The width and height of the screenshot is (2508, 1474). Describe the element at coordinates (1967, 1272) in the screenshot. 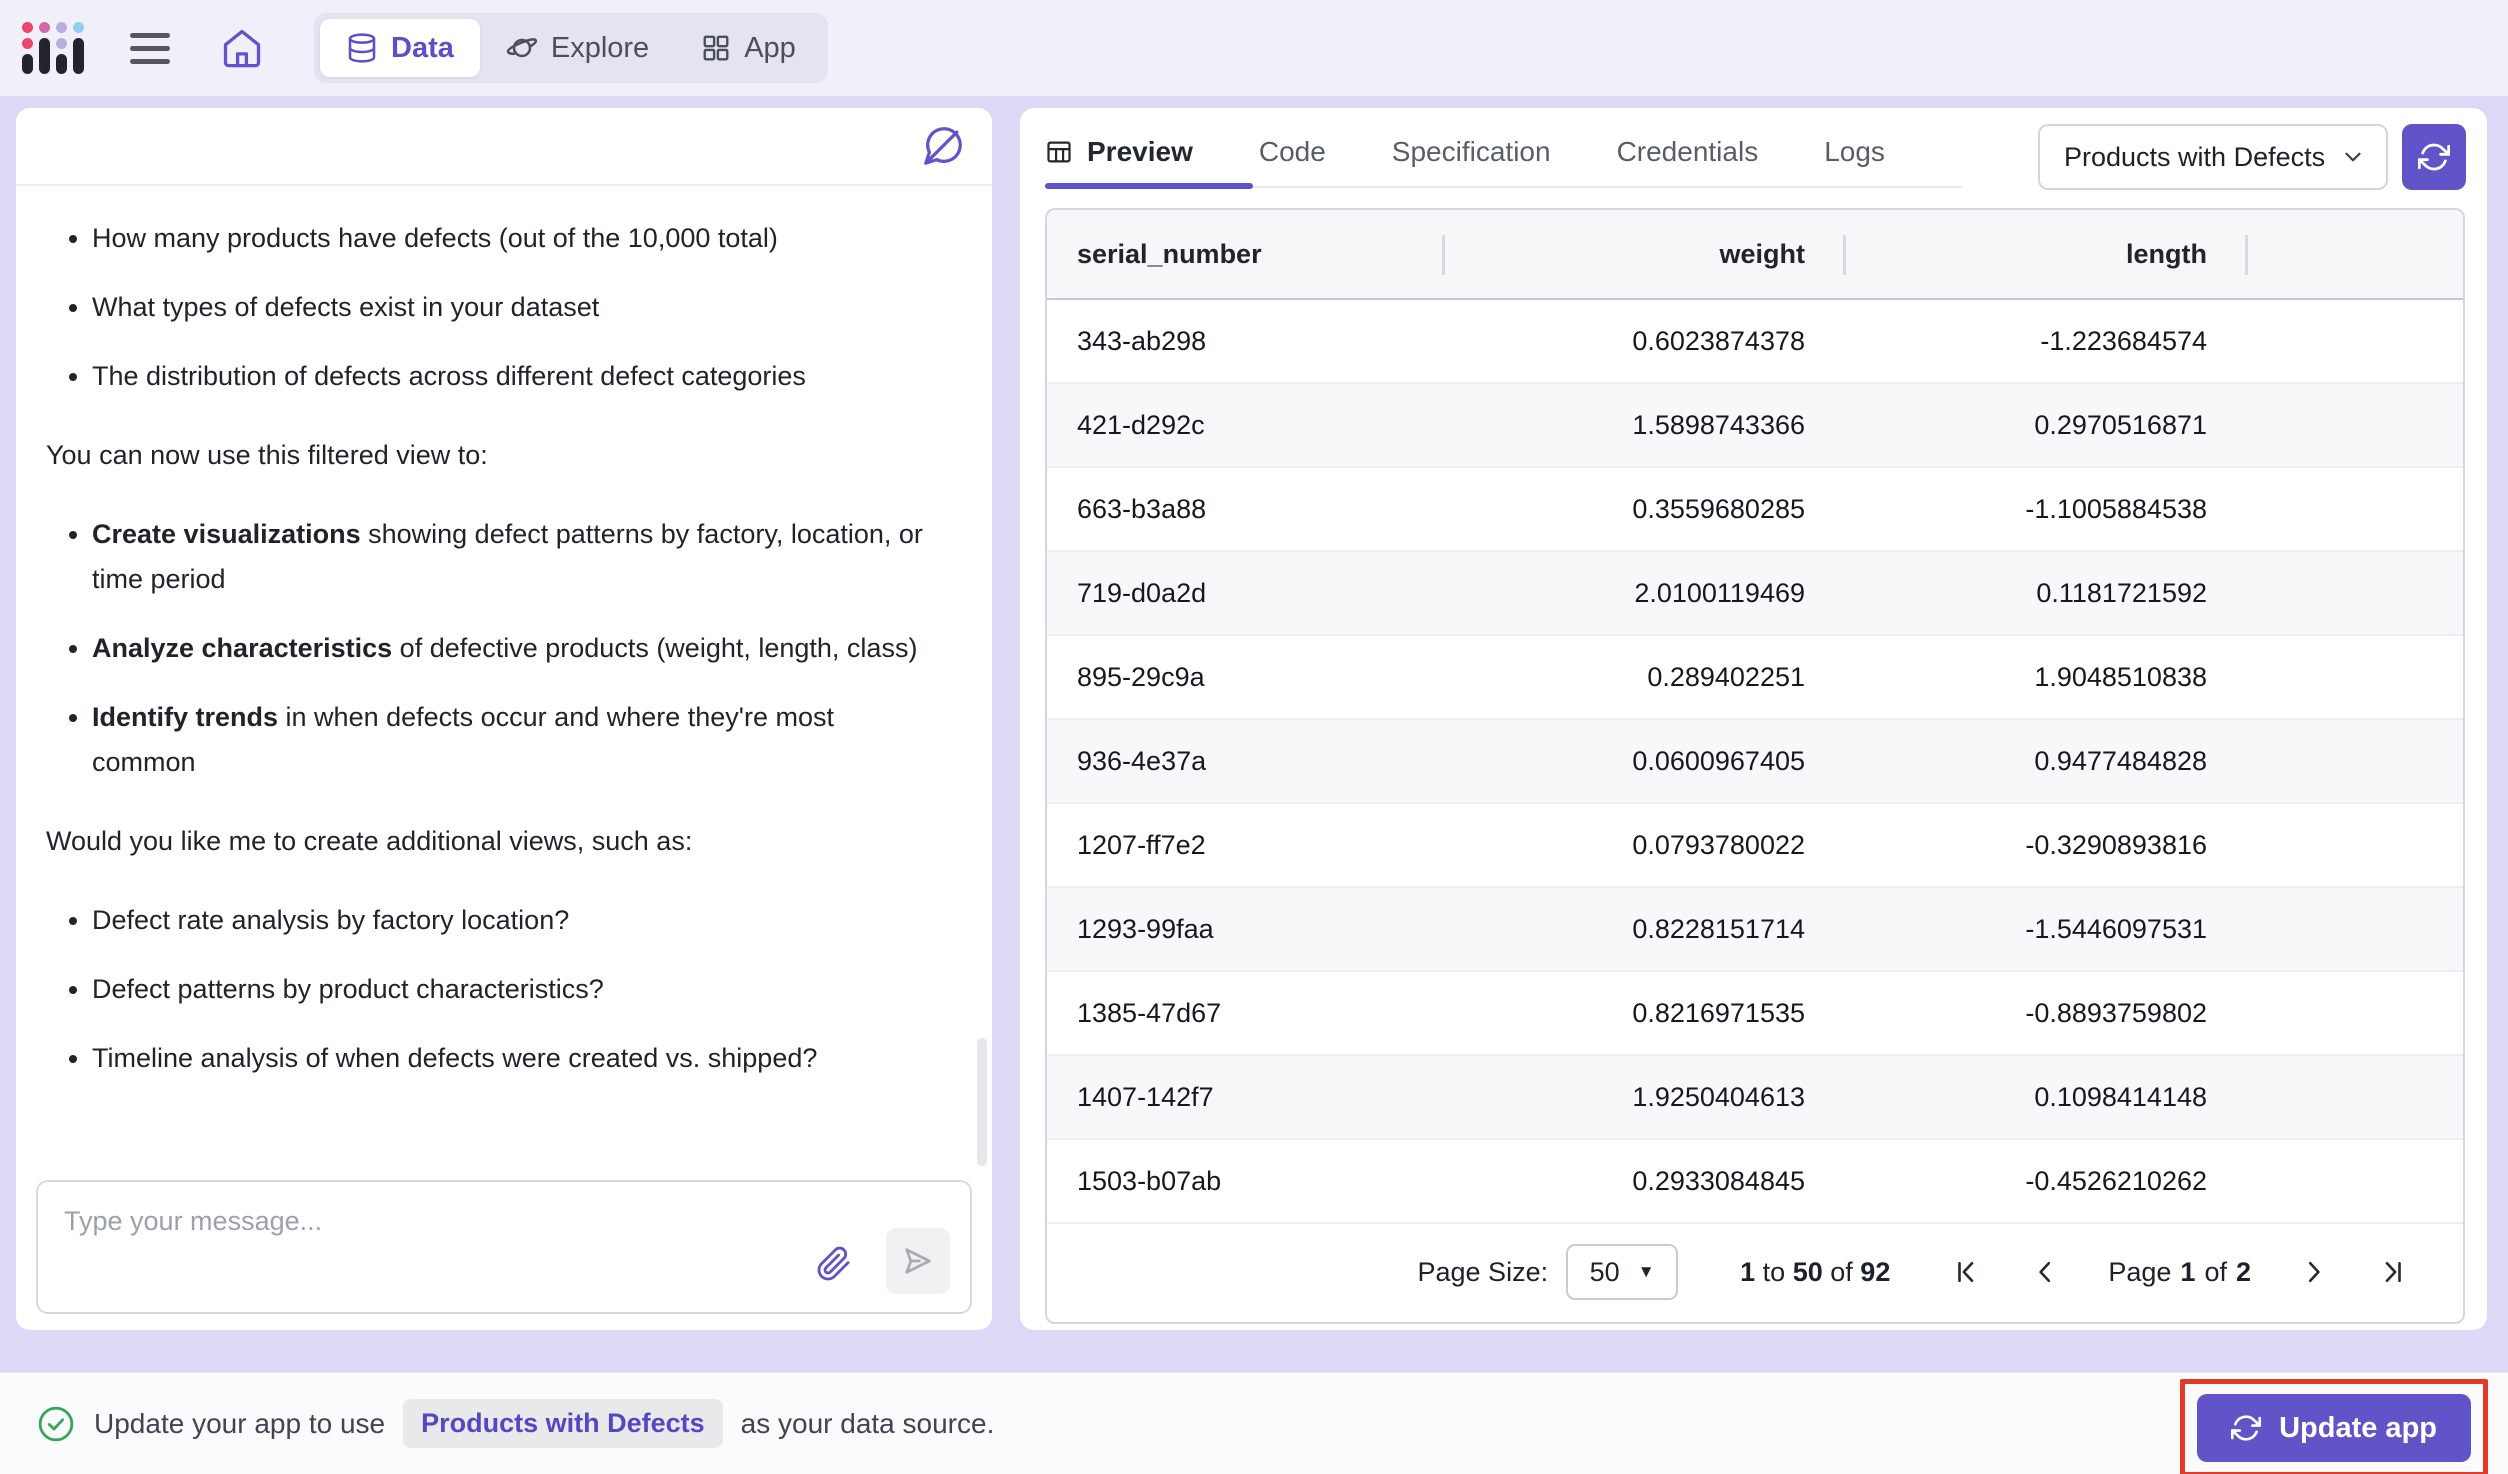

I see `first-page-button` at that location.